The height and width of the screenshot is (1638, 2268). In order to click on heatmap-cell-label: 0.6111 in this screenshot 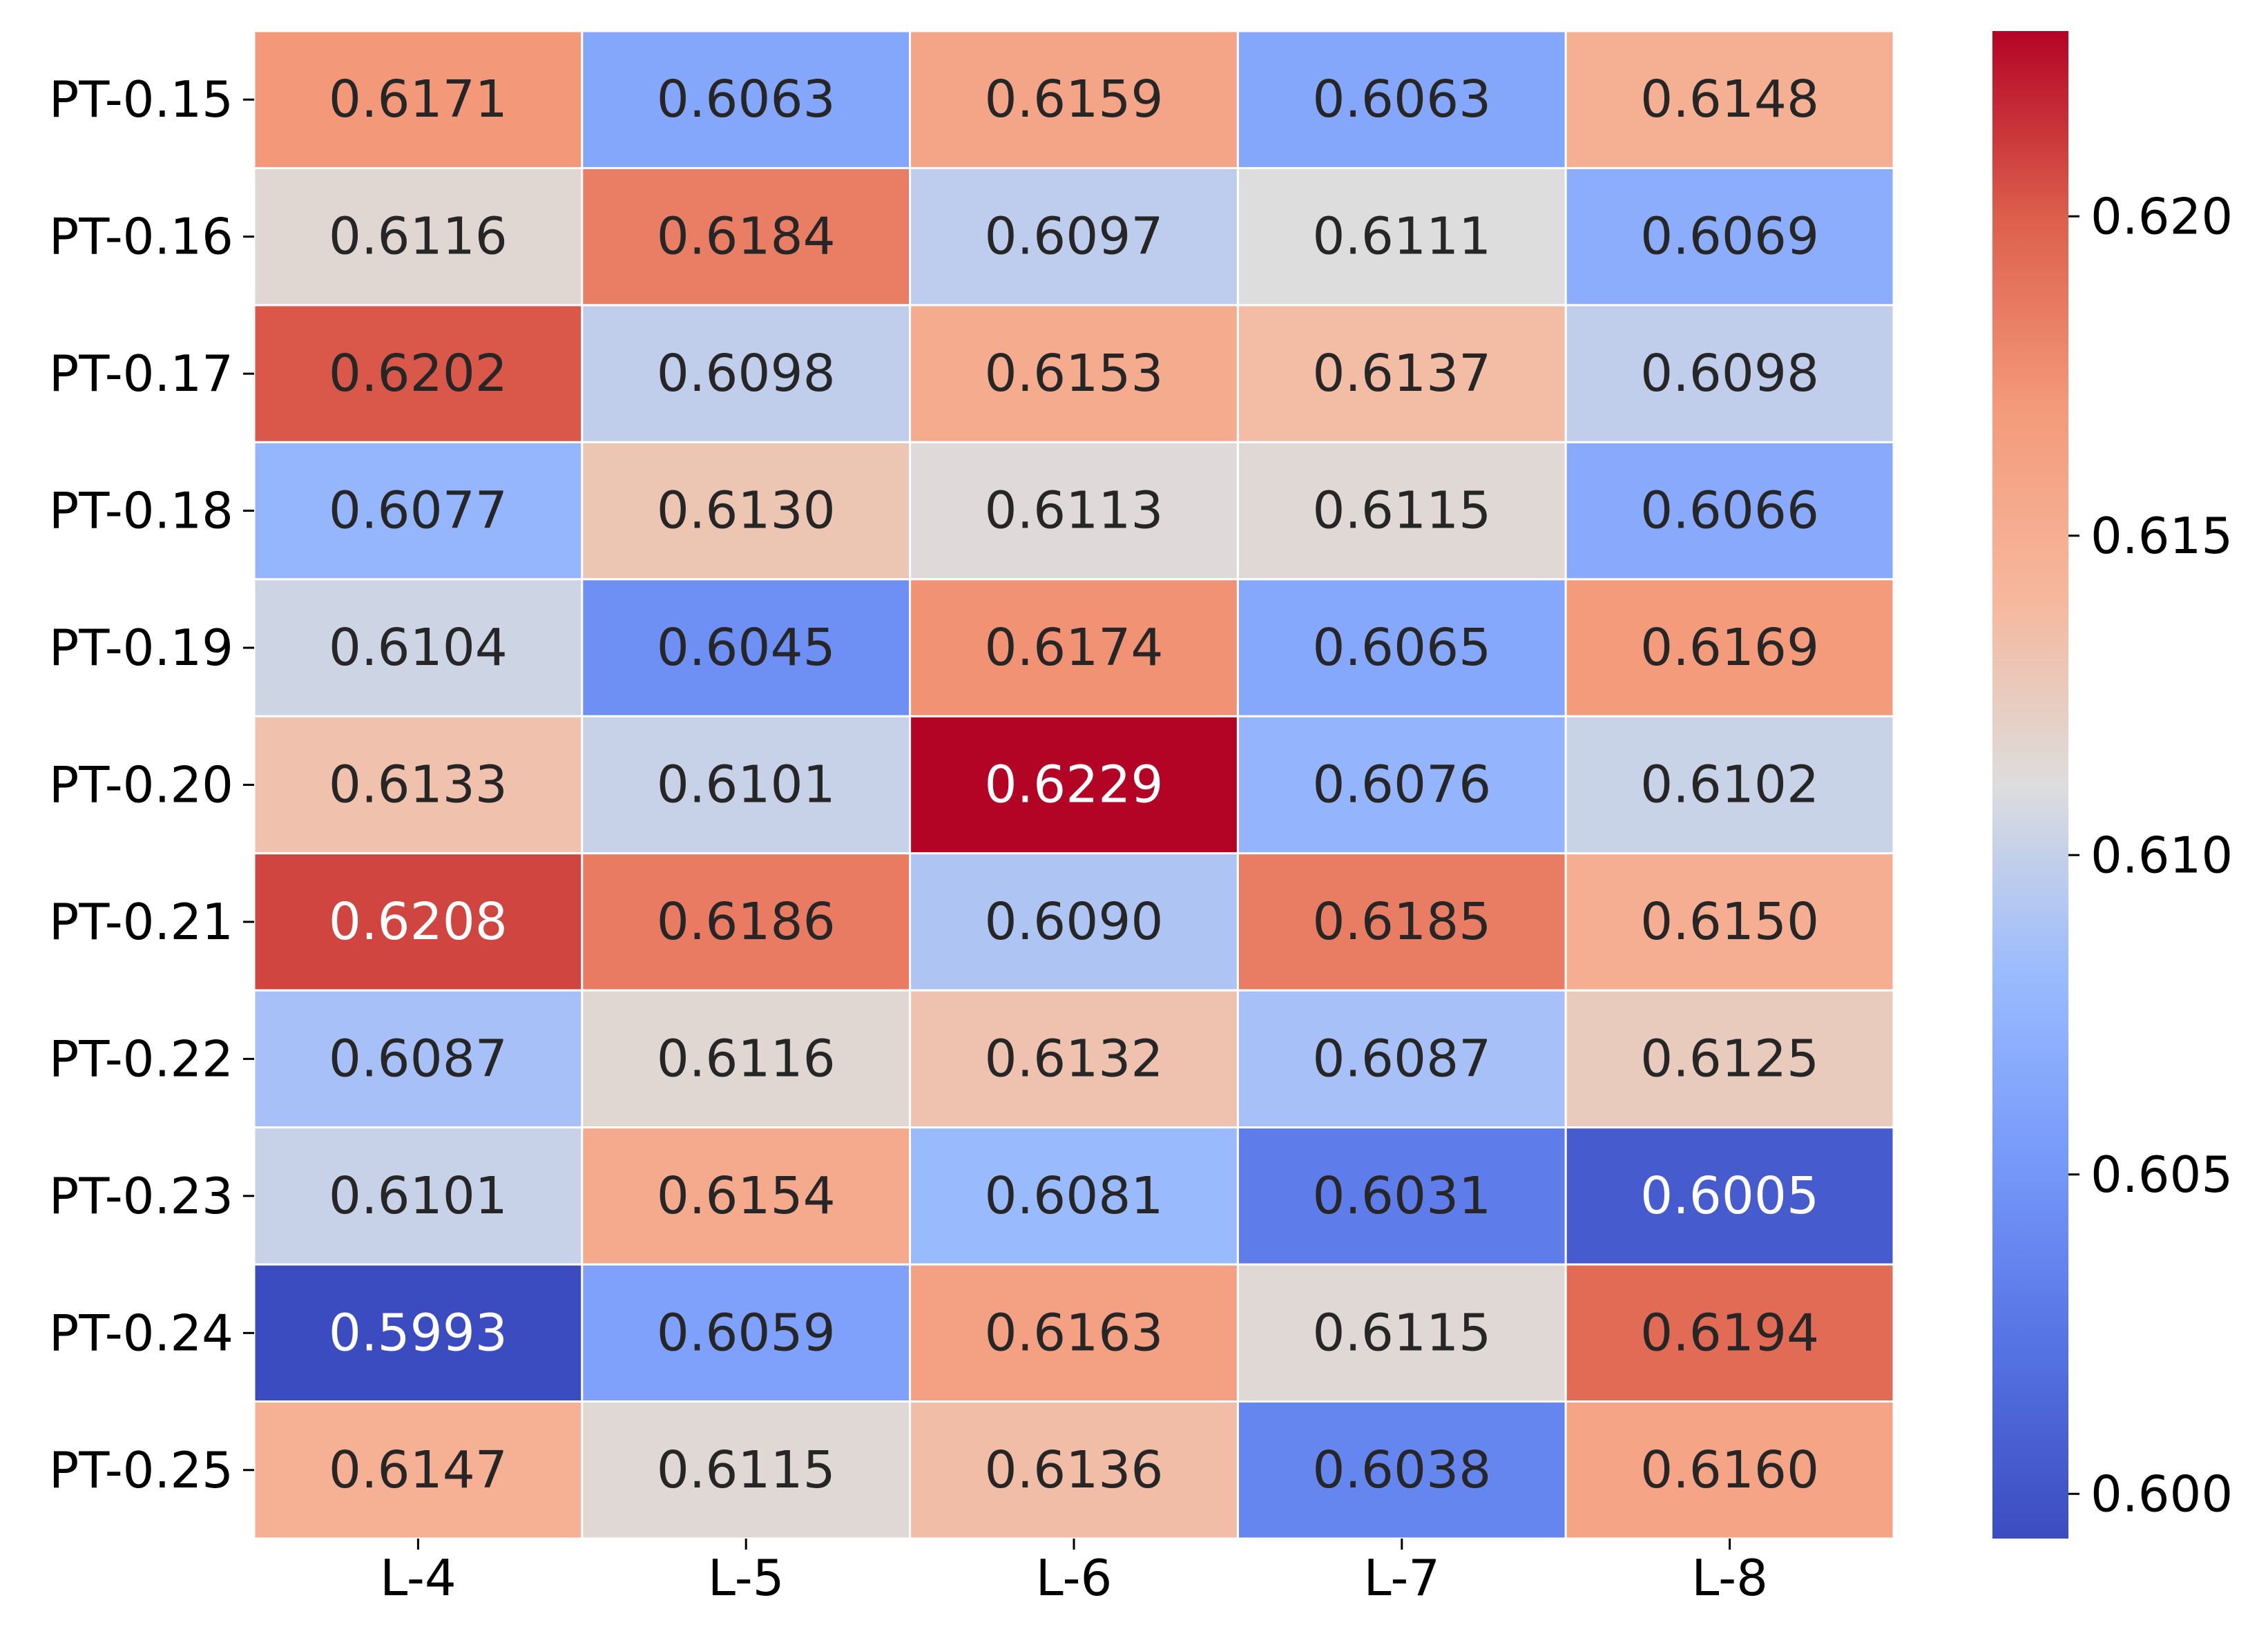, I will do `click(1401, 237)`.